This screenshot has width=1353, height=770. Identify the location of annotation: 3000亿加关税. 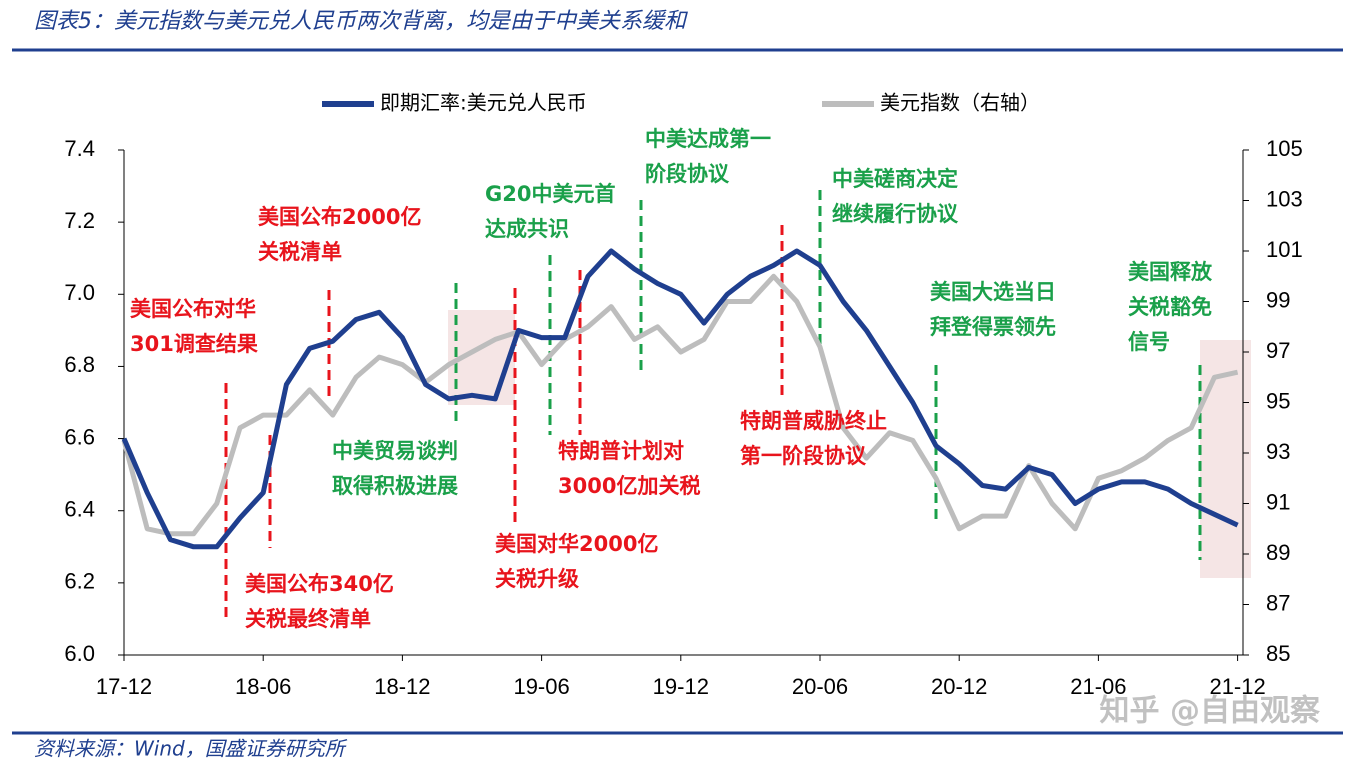
(629, 486).